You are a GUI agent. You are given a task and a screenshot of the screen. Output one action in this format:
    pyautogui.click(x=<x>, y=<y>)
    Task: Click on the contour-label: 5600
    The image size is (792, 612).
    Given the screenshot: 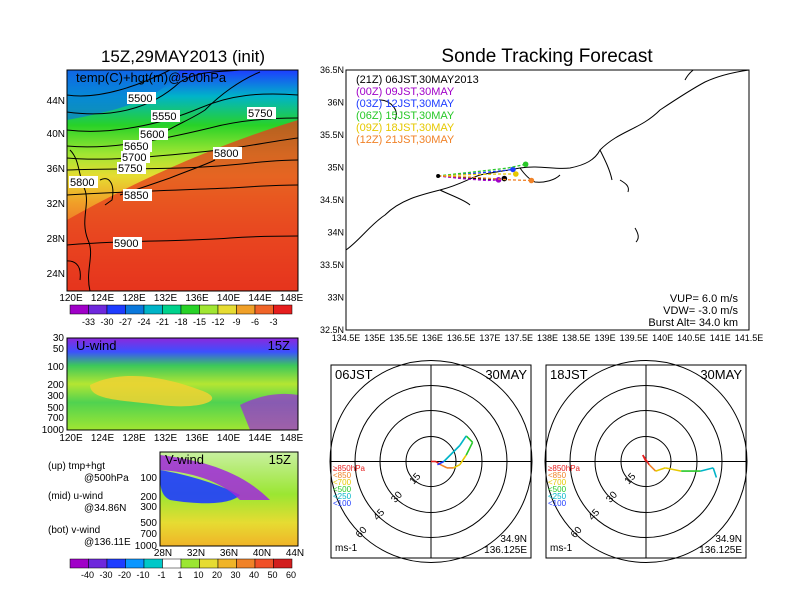 What is the action you would take?
    pyautogui.click(x=152, y=135)
    